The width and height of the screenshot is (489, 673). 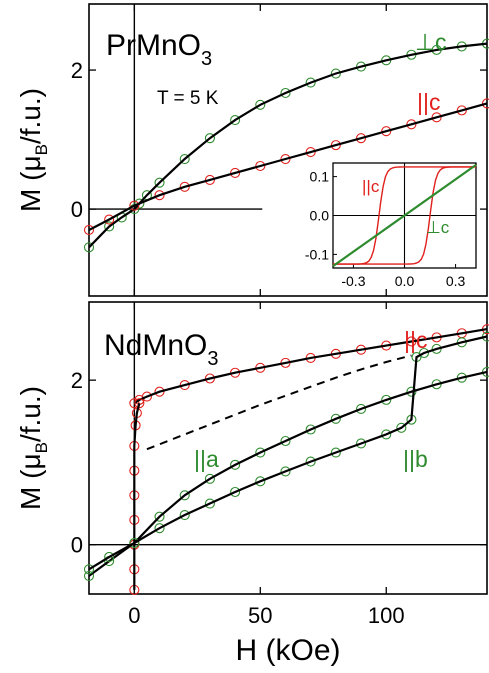 I want to click on label-bottom-parallel-c: ||c, so click(x=415, y=340).